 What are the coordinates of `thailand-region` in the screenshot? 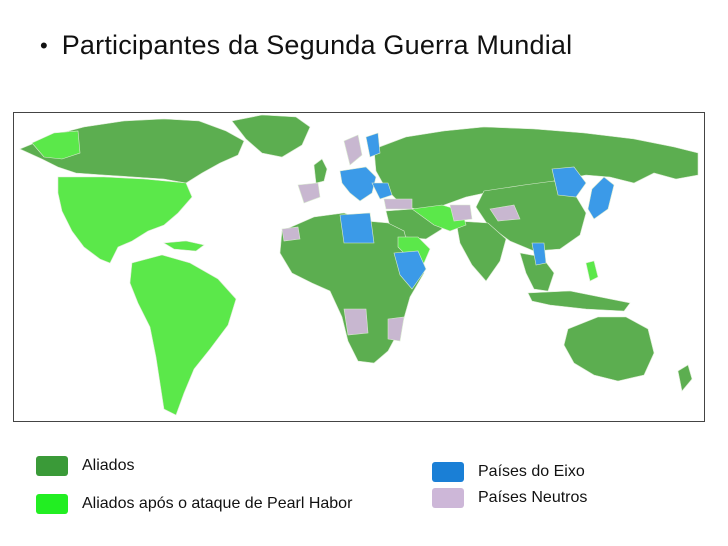 It's located at (539, 254).